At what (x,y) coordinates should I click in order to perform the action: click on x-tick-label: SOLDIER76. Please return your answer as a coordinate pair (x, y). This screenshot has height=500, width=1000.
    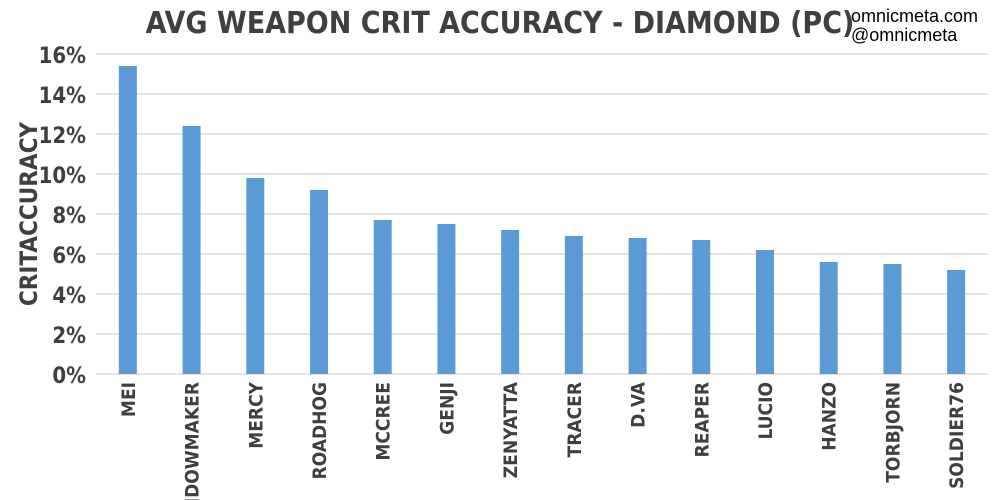
    Looking at the image, I should click on (957, 435).